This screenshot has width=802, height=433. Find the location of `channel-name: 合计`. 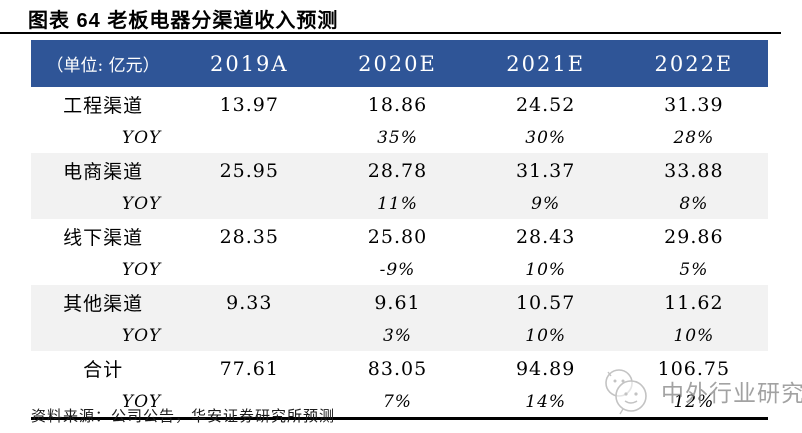

channel-name: 合计 is located at coordinates (103, 370).